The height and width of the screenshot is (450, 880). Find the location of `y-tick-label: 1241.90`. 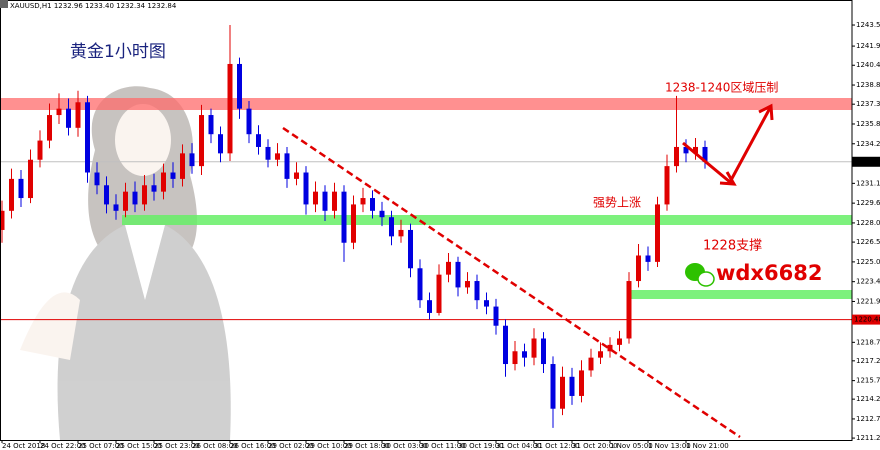

y-tick-label: 1241.90 is located at coordinates (868, 46).